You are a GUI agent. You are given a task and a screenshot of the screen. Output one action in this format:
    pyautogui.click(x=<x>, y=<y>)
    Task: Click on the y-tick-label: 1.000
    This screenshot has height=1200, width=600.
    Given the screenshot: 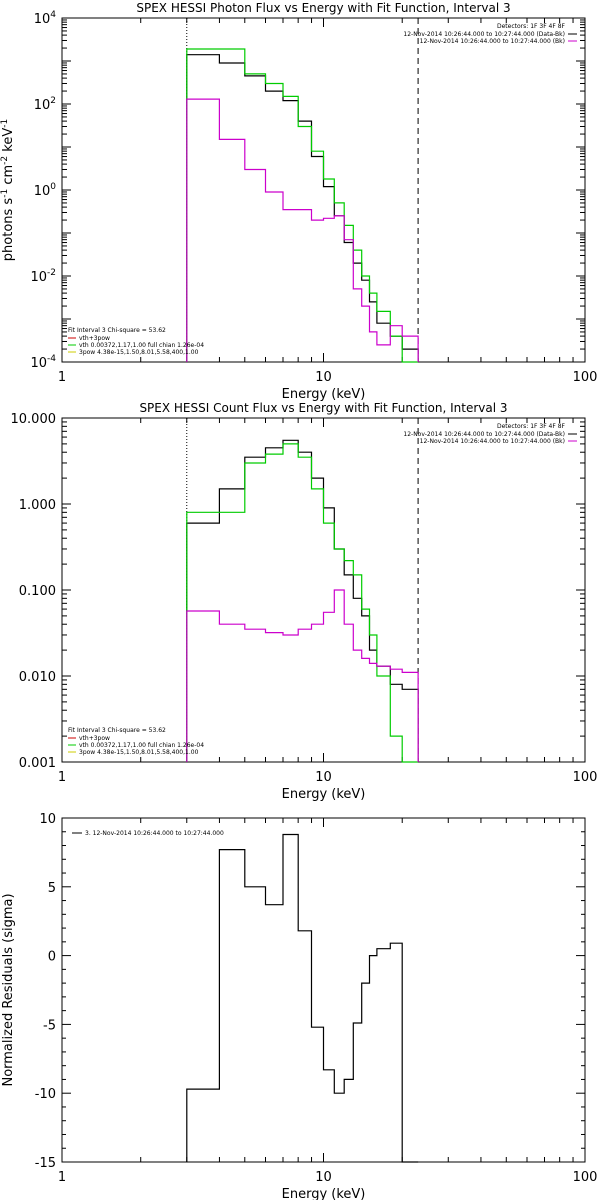 What is the action you would take?
    pyautogui.click(x=37, y=505)
    